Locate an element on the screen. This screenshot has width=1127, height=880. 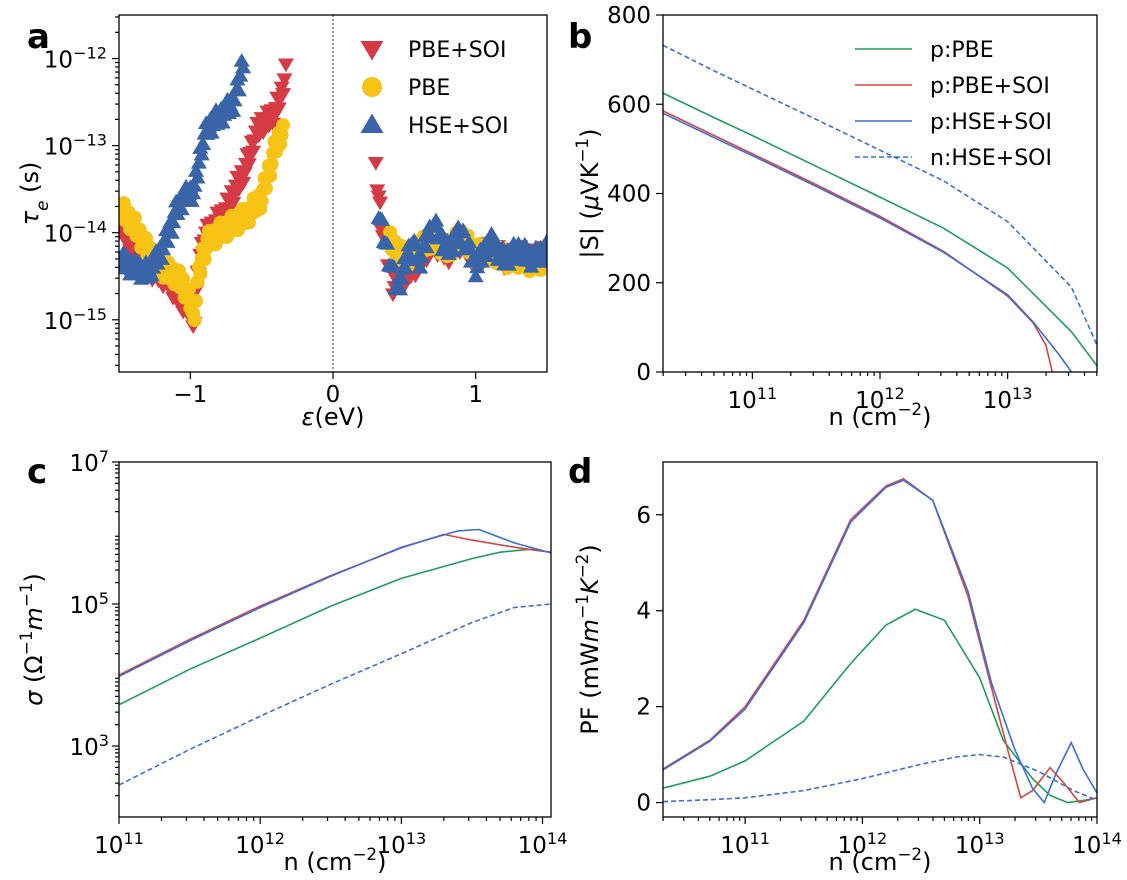
series-lines-d is located at coordinates (880, 641).